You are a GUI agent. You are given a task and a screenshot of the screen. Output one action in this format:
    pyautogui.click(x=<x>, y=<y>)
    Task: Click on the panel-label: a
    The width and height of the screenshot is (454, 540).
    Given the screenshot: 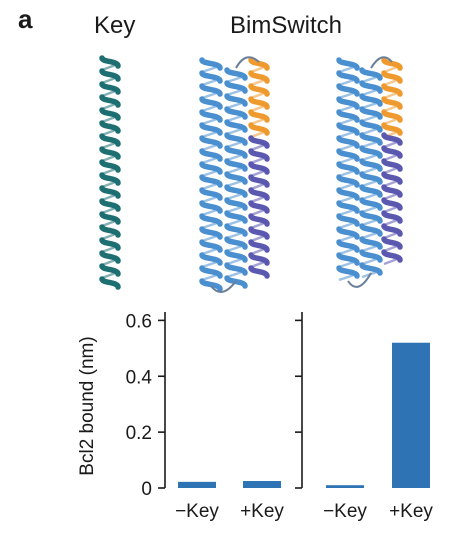 What is the action you would take?
    pyautogui.click(x=25, y=19)
    